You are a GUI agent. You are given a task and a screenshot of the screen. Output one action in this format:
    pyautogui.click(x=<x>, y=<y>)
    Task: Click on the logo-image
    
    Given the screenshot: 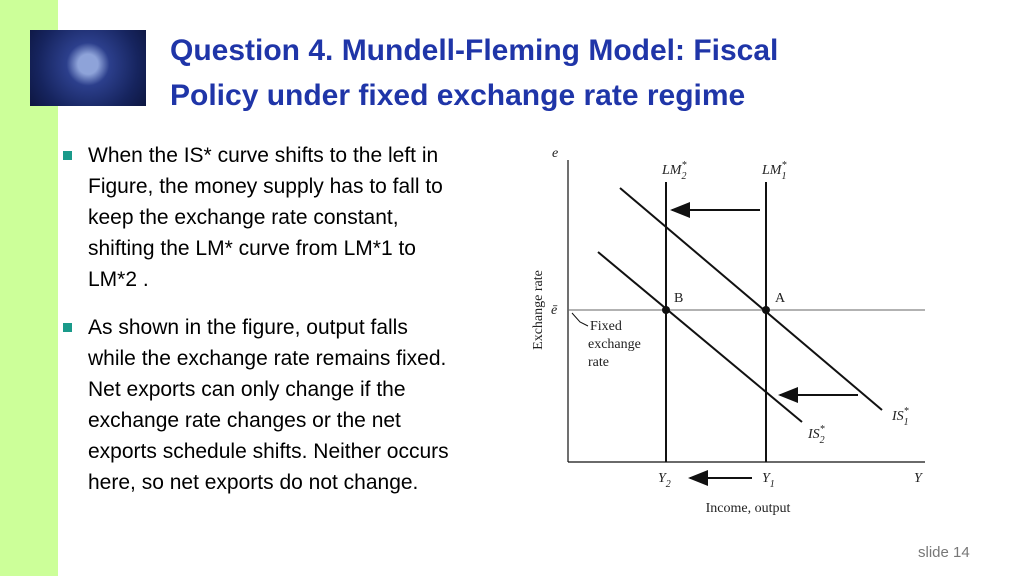 What is the action you would take?
    pyautogui.click(x=88, y=68)
    